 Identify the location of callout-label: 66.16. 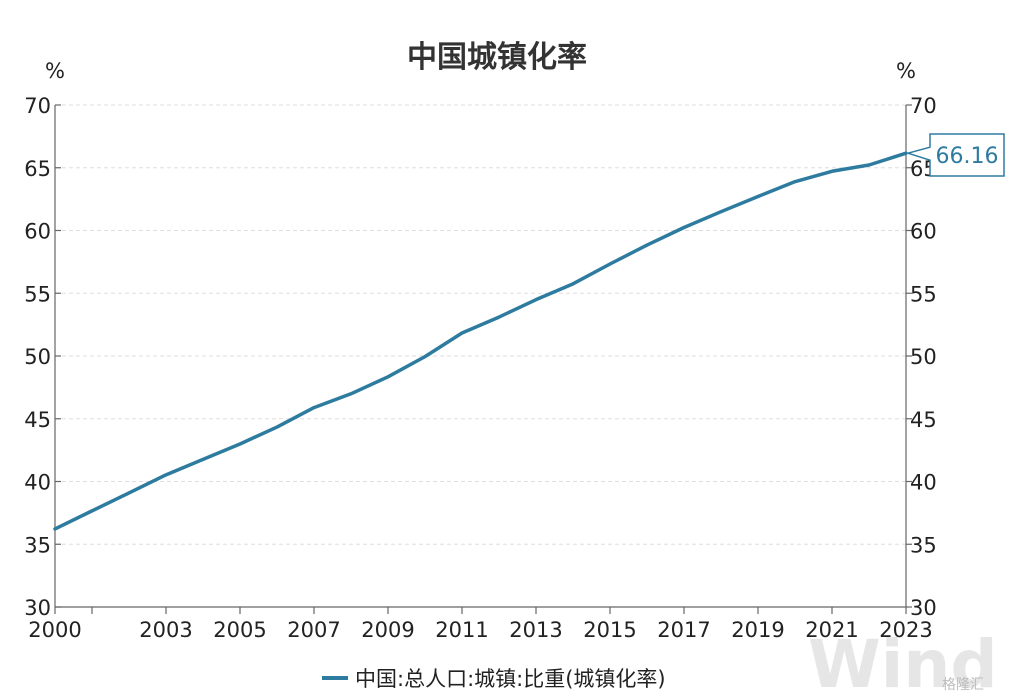
(967, 156).